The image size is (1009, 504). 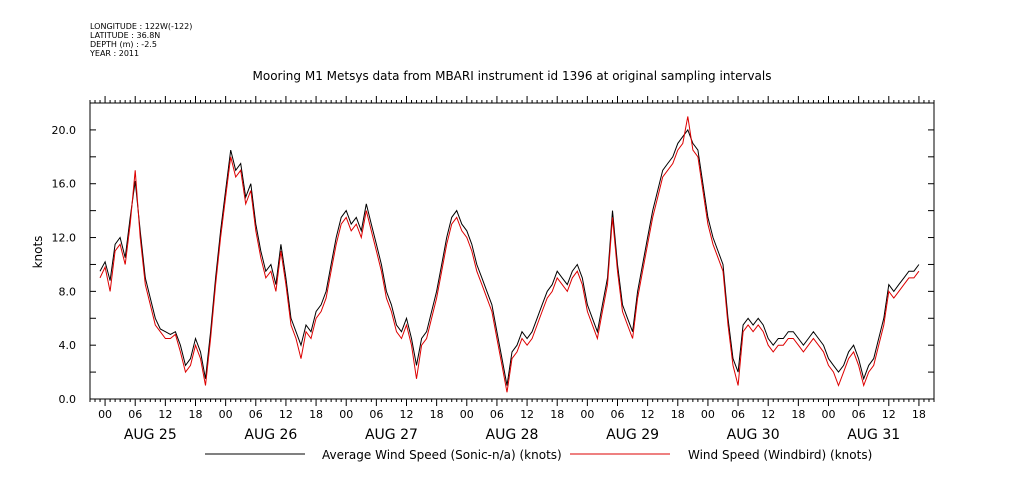 What do you see at coordinates (442, 455) in the screenshot?
I see `legend-label-sonic: Average Wind Speed (Sonic-n/a) (knots)` at bounding box center [442, 455].